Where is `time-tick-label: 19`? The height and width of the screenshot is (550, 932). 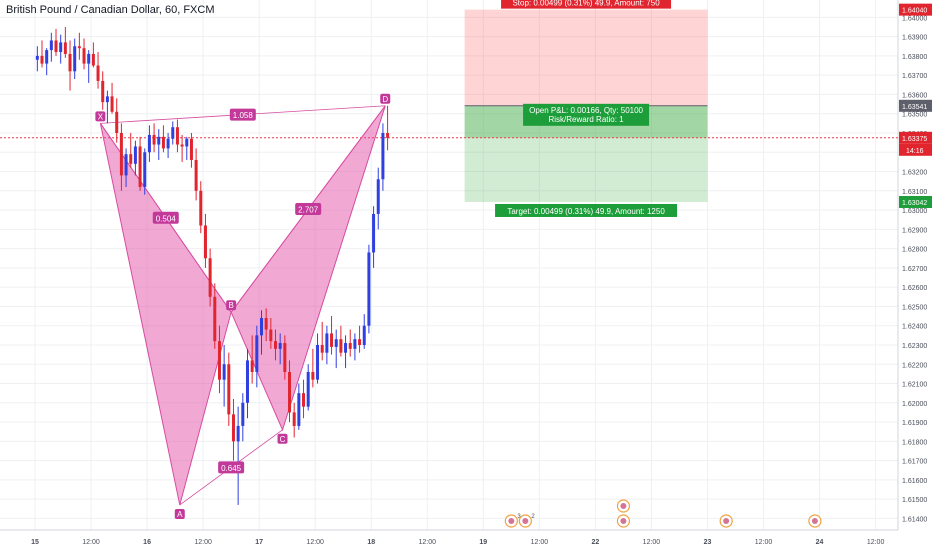 time-tick-label: 19 is located at coordinates (483, 542).